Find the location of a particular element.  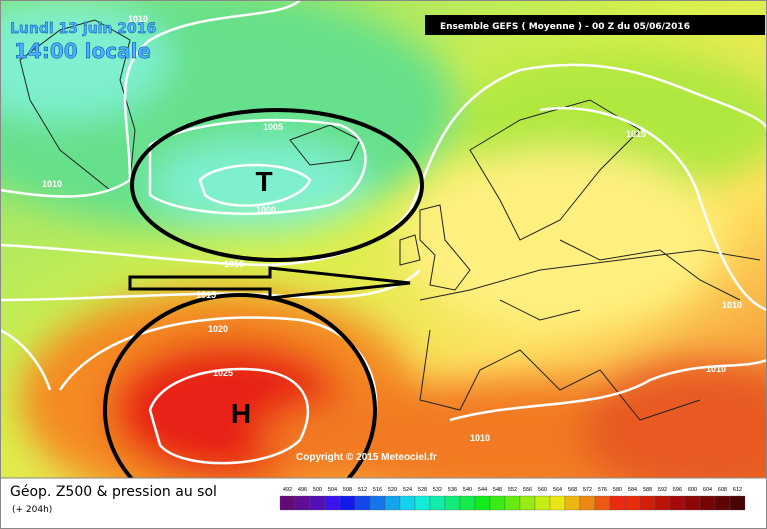

scale-label: 516 is located at coordinates (377, 490).